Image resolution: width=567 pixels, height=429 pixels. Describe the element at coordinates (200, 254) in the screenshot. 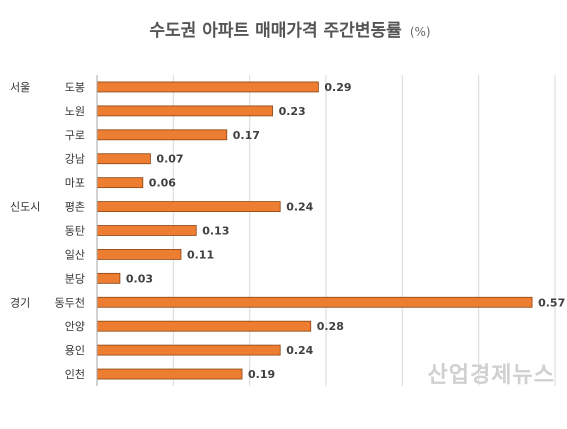

I see `value-label: 0.11` at that location.